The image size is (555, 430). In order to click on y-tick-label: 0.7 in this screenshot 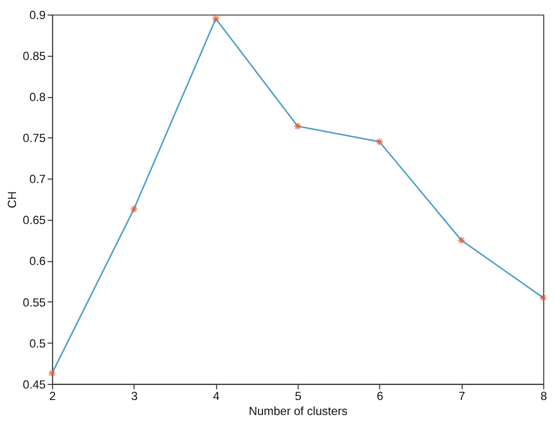, I will do `click(37, 179)`.